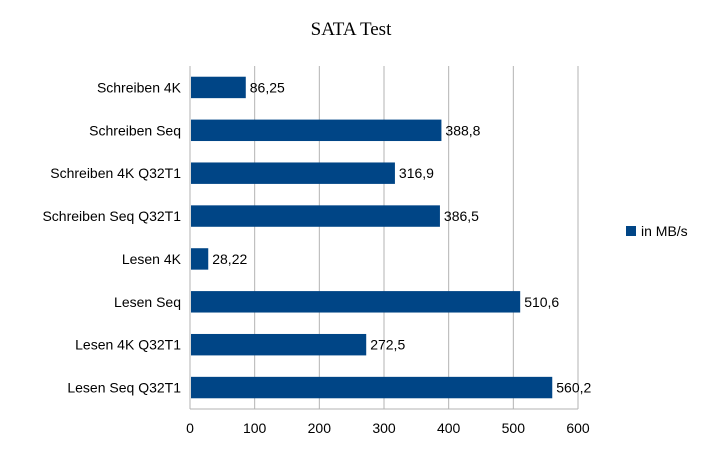 The height and width of the screenshot is (463, 702). Describe the element at coordinates (573, 388) in the screenshot. I see `data-label: 560,2` at that location.